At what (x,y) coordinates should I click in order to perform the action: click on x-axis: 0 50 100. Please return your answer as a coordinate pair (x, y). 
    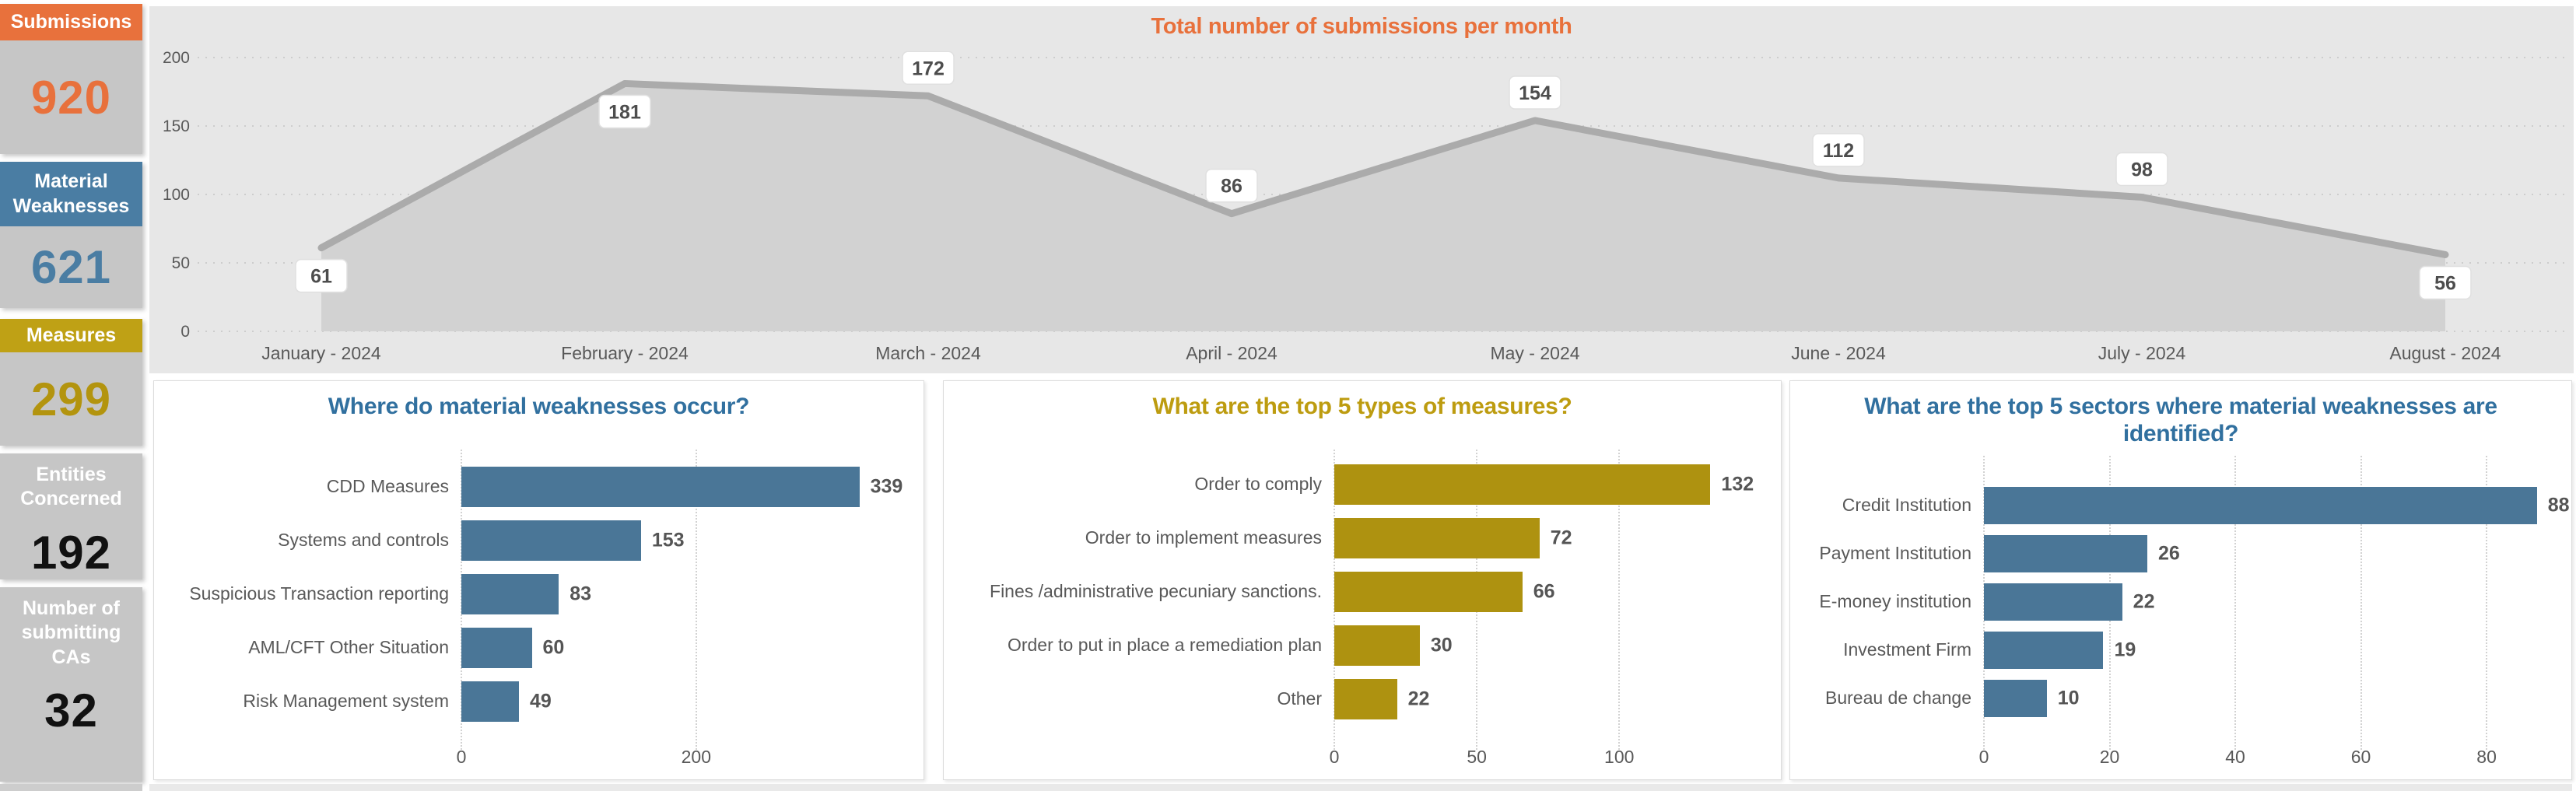
    Looking at the image, I should click on (1551, 760).